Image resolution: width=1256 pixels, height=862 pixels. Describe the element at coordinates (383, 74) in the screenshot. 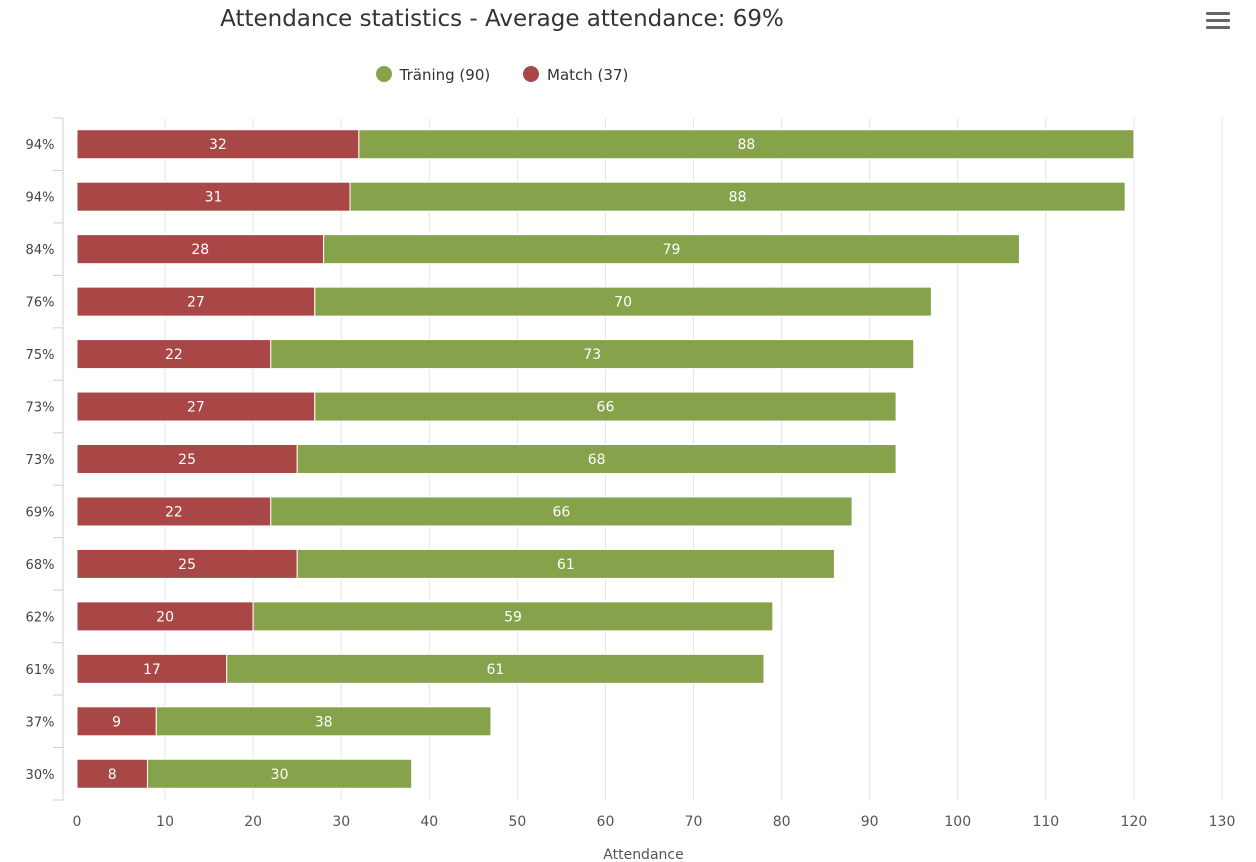

I see `legend-dot-training` at that location.